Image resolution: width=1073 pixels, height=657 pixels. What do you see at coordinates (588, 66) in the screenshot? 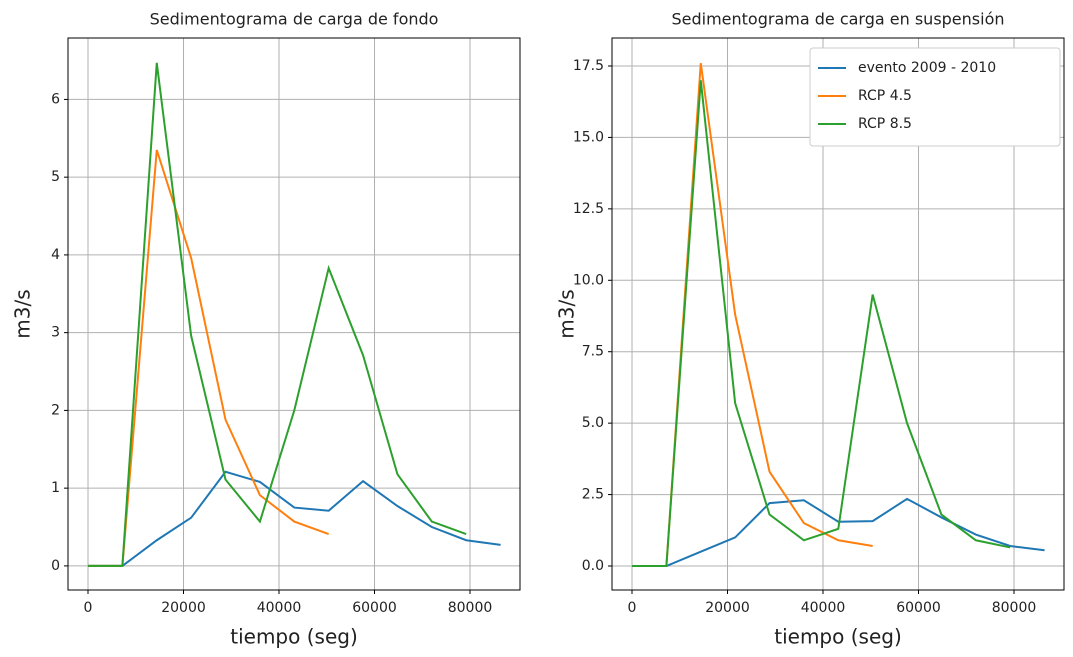
I see `y-tick-label: 17.5` at bounding box center [588, 66].